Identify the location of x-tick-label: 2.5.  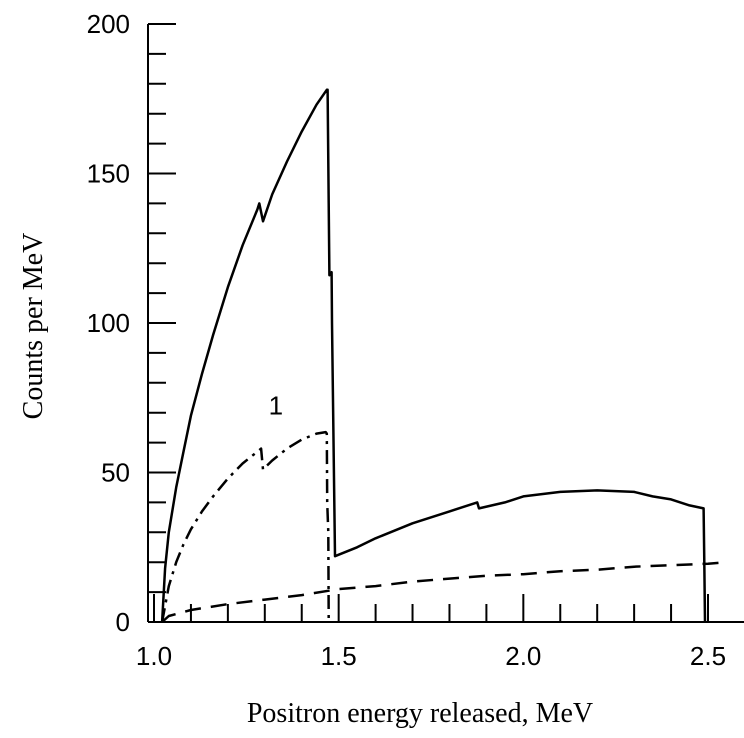
(708, 656).